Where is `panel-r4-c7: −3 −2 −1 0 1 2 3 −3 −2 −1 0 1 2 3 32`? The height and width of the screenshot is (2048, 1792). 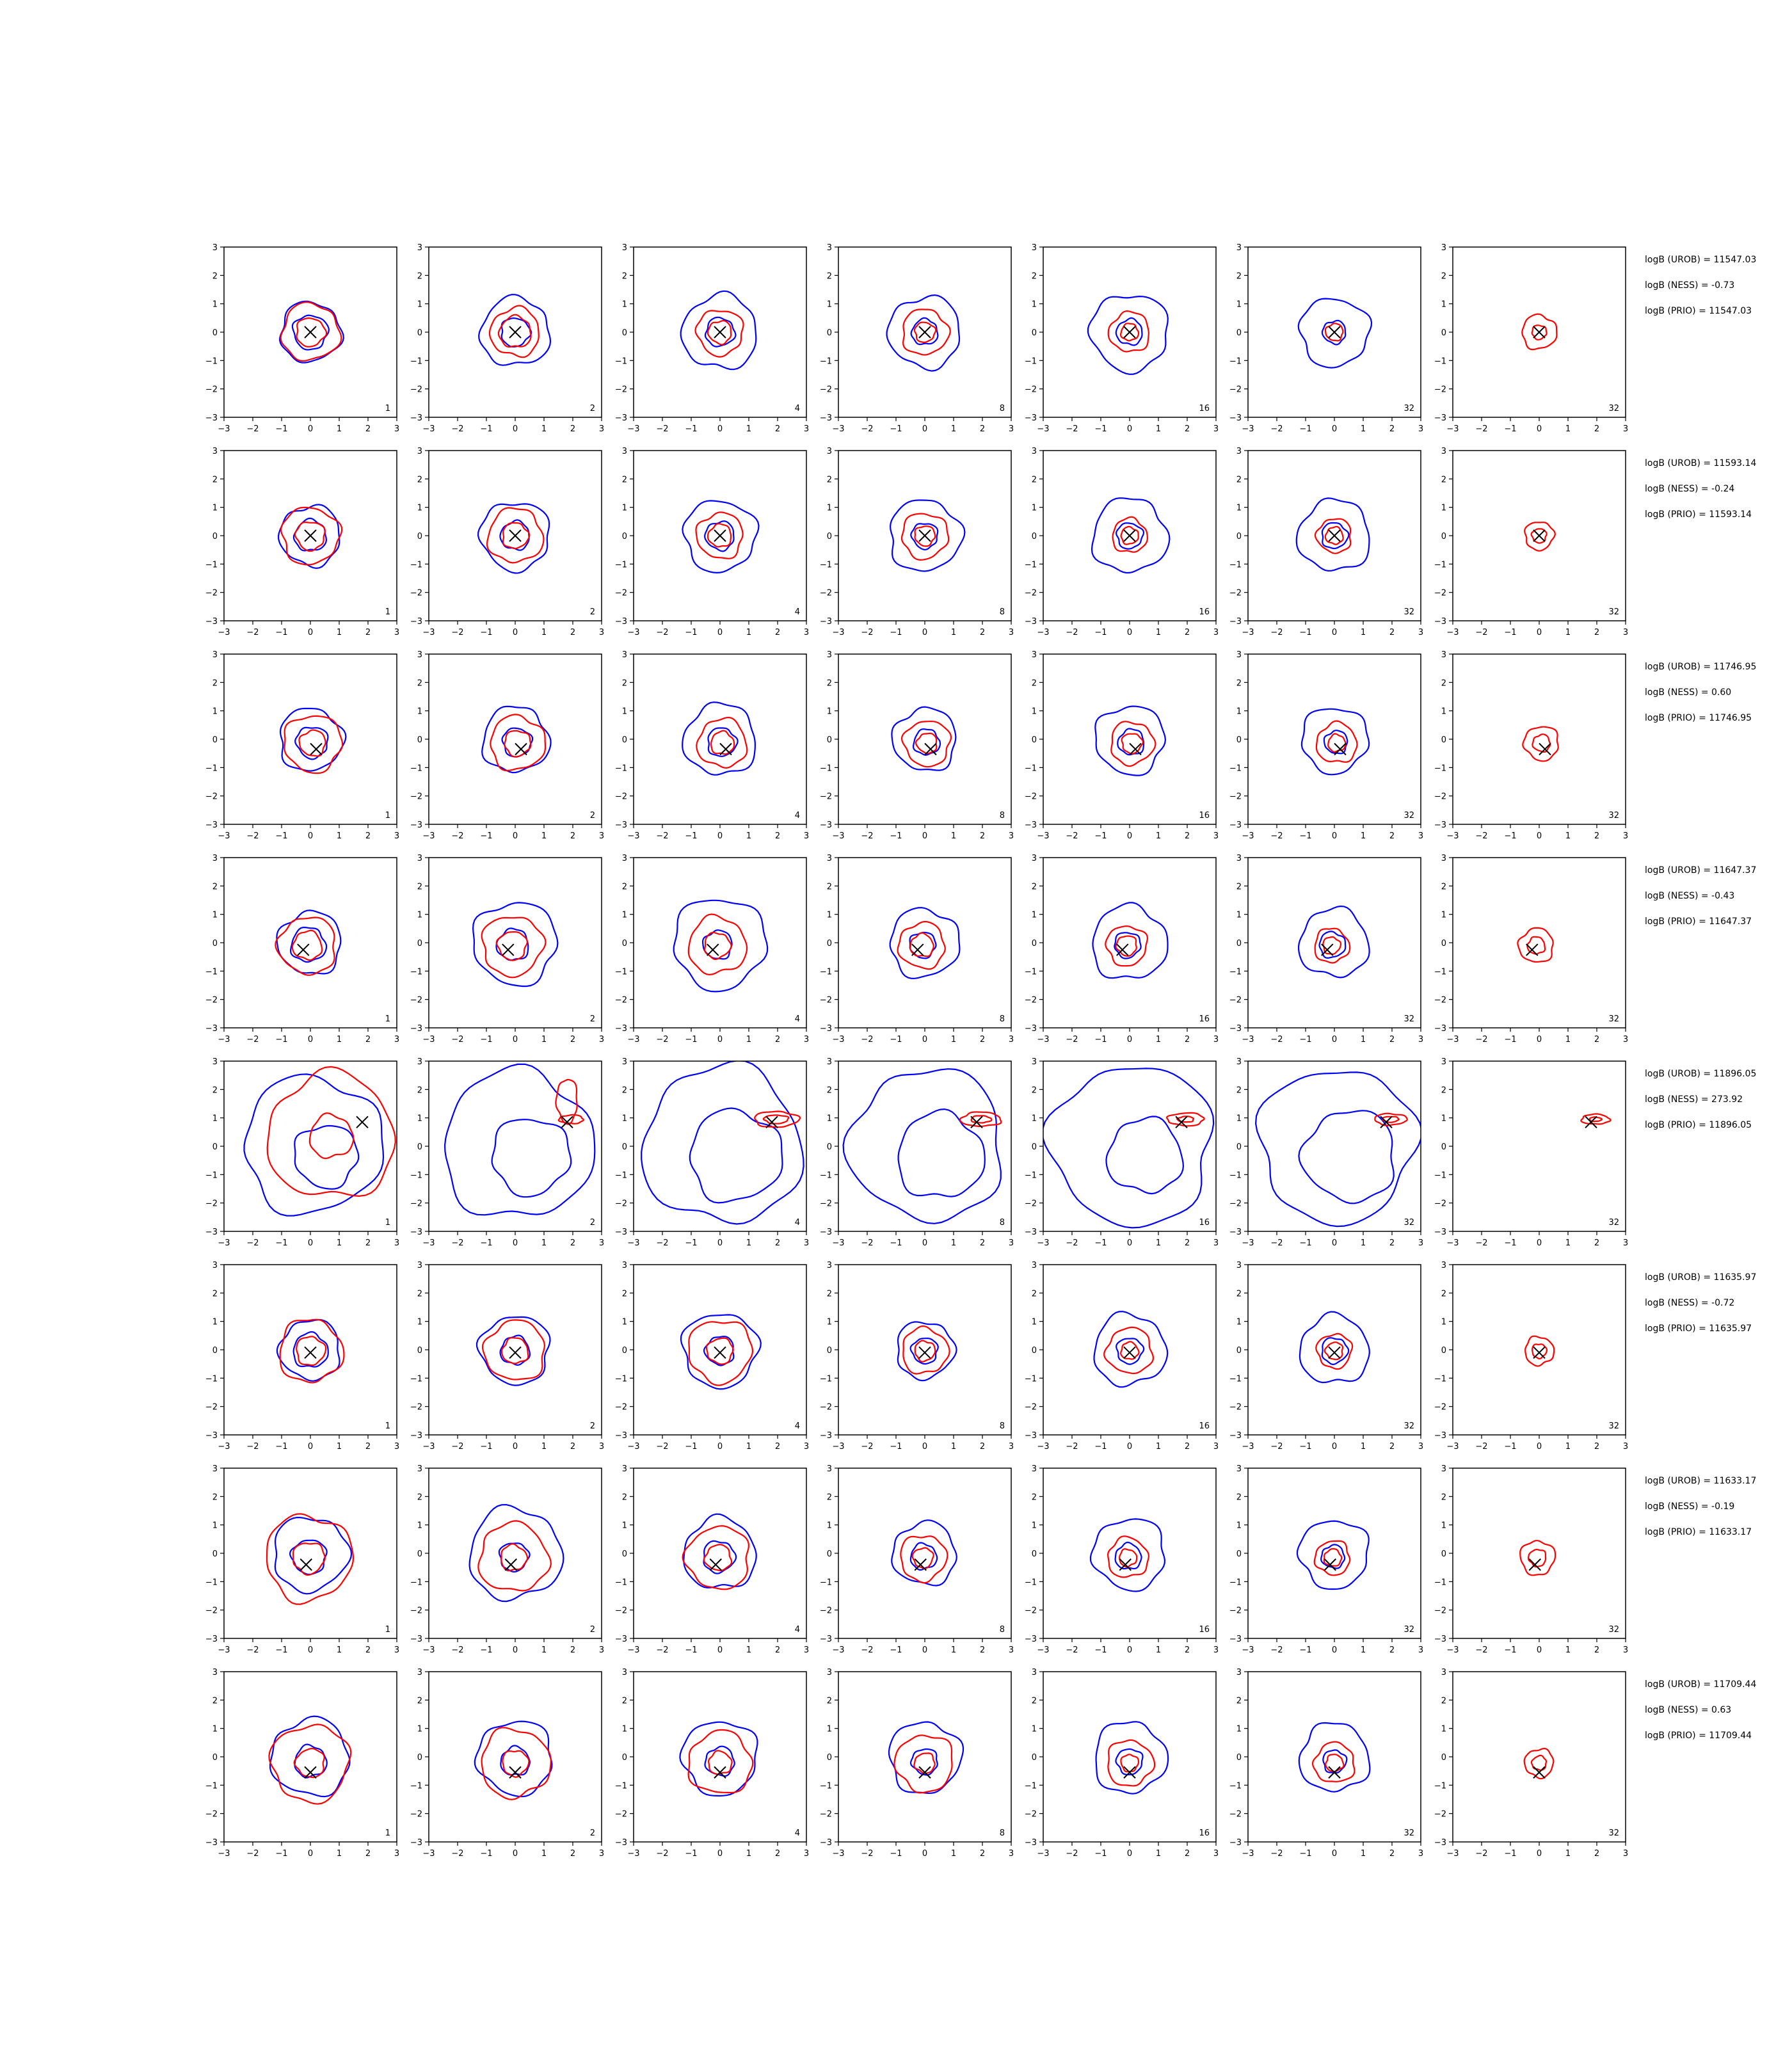 panel-r4-c7: −3 −2 −1 0 1 2 3 −3 −2 −1 0 1 2 3 32 is located at coordinates (1531, 949).